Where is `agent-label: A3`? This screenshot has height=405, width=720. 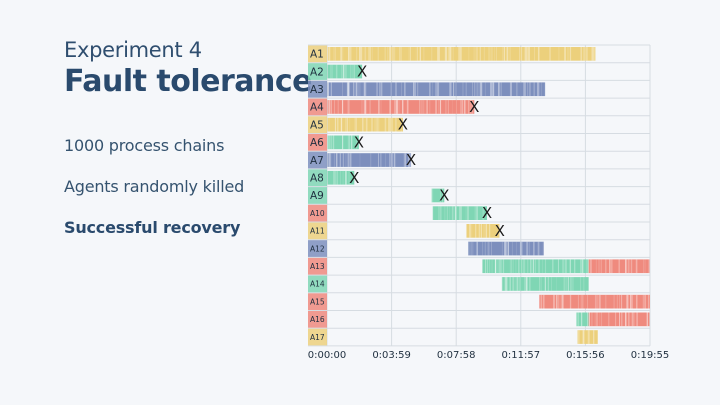
agent-label: A3 is located at coordinates (317, 90).